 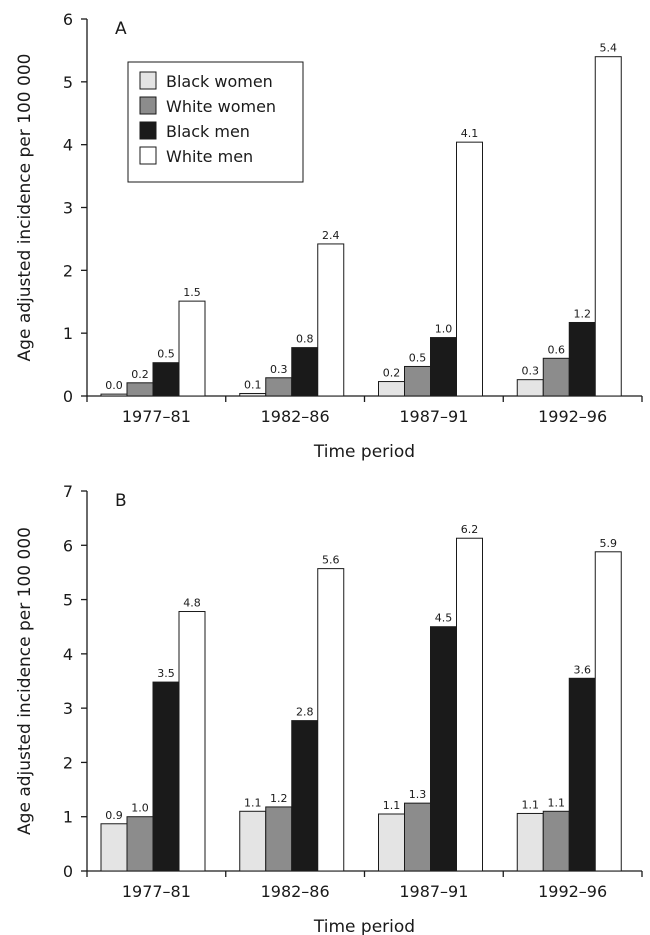 What do you see at coordinates (121, 29) in the screenshot?
I see `panel-letter: A` at bounding box center [121, 29].